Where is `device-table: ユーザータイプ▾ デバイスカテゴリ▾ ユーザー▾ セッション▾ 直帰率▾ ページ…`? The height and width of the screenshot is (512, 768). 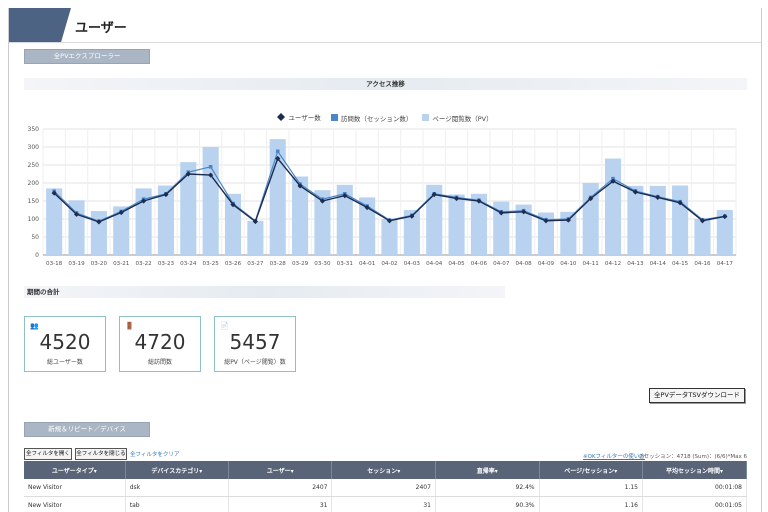
device-table: ユーザータイプ▾ デバイスカテゴリ▾ ユーザー▾ セッション▾ 直帰率▾ ページ… is located at coordinates (386, 486).